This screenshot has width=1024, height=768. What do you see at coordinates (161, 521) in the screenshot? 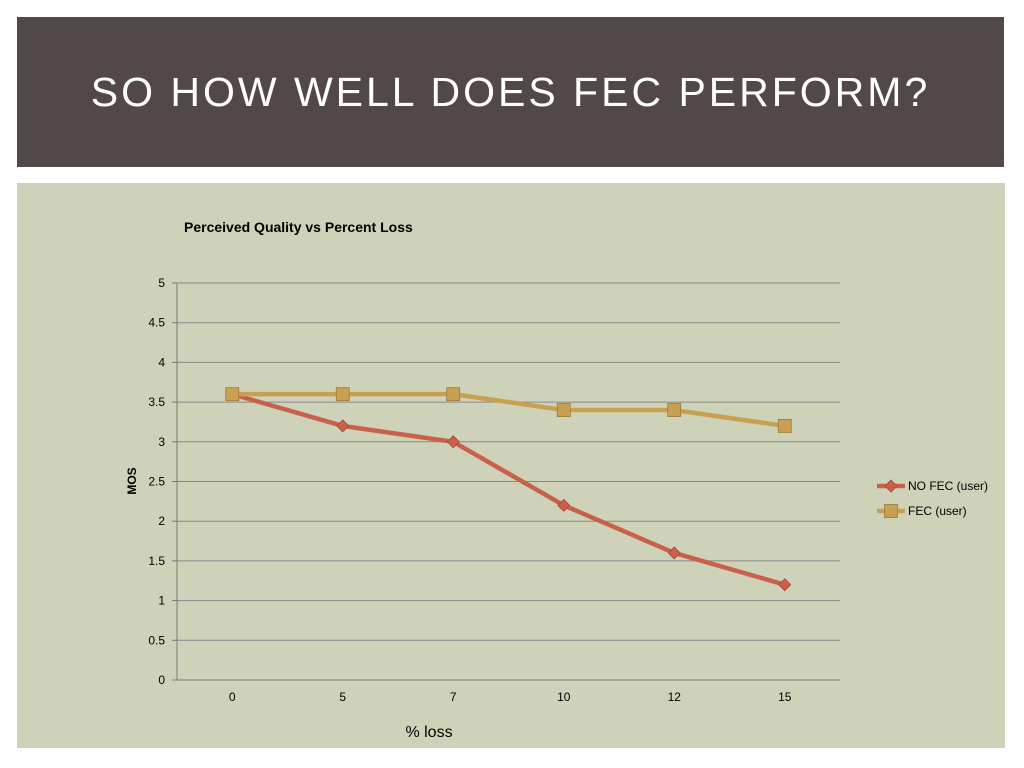
I see `y-tick-label: 2` at bounding box center [161, 521].